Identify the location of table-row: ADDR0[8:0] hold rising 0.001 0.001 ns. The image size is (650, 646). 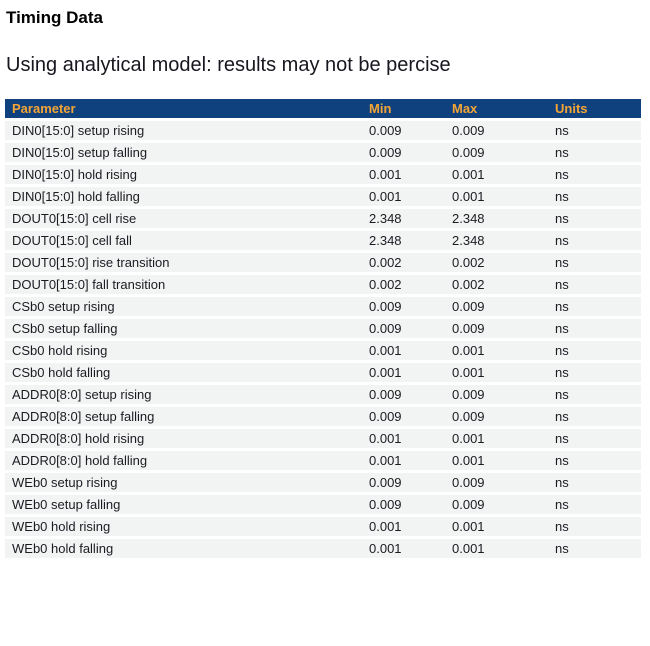
(323, 440).